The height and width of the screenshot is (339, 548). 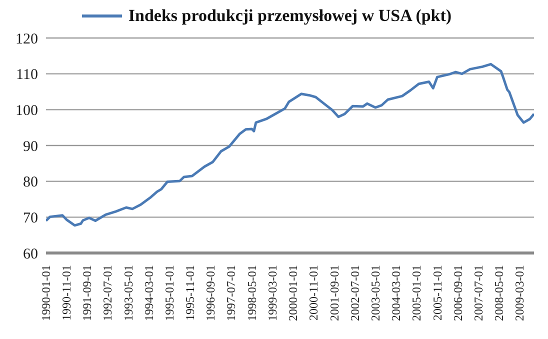 What do you see at coordinates (27, 75) in the screenshot?
I see `y-tick-label: 110` at bounding box center [27, 75].